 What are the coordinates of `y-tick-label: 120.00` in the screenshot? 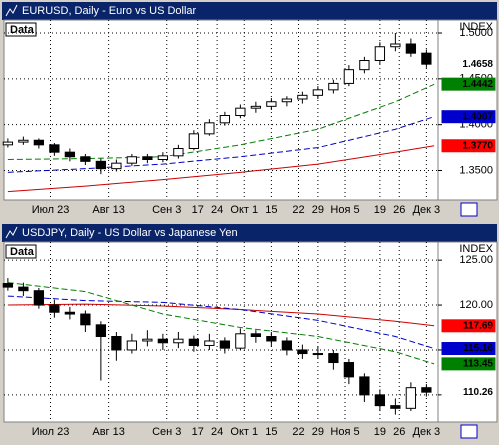 It's located at (476, 305).